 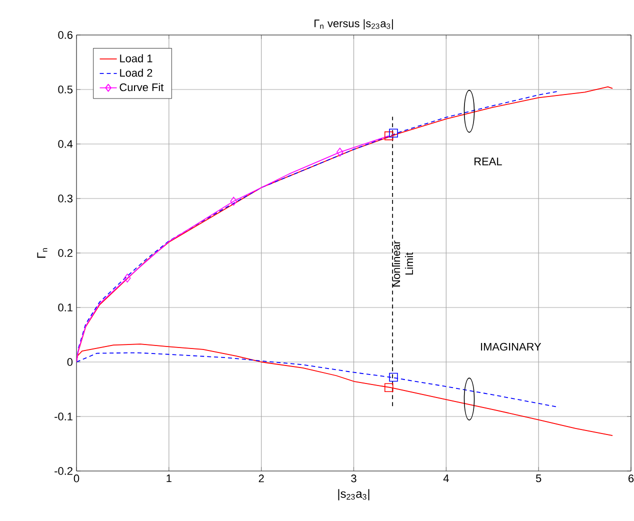 What do you see at coordinates (511, 346) in the screenshot?
I see `annotation: IMAGINARY` at bounding box center [511, 346].